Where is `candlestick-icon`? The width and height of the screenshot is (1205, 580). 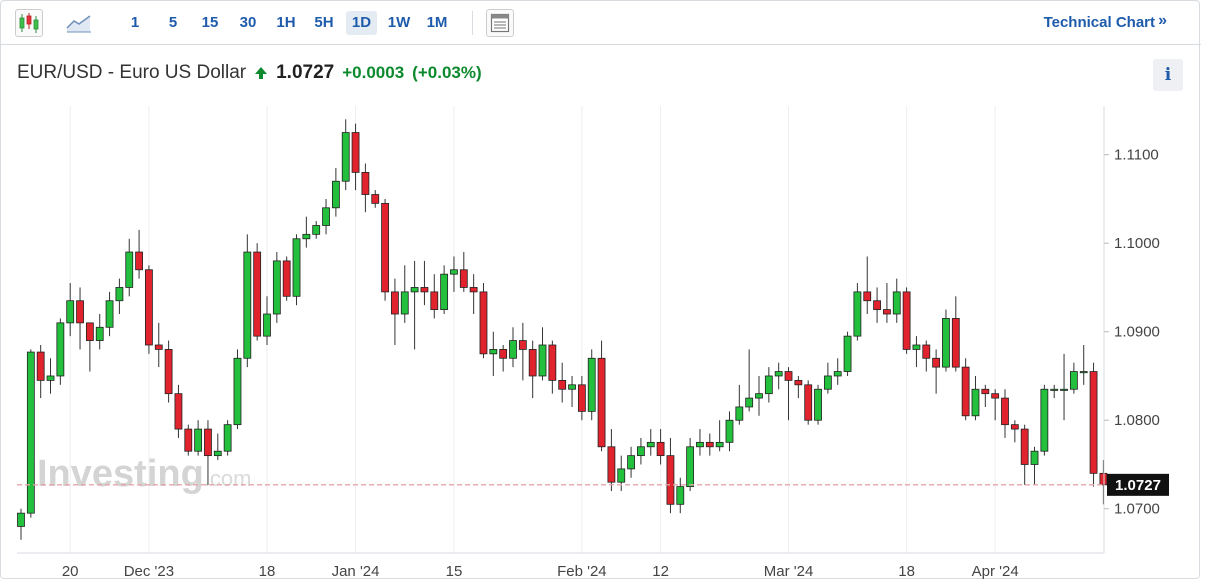
candlestick-icon is located at coordinates (29, 23).